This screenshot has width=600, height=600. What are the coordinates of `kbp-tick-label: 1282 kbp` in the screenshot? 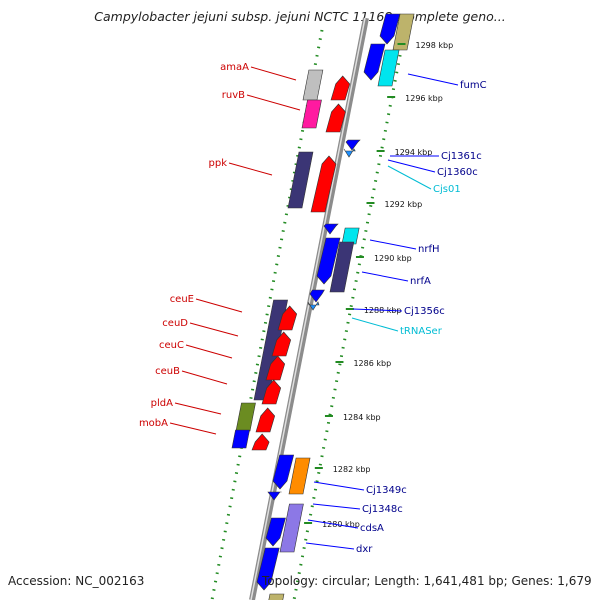 It's located at (352, 469).